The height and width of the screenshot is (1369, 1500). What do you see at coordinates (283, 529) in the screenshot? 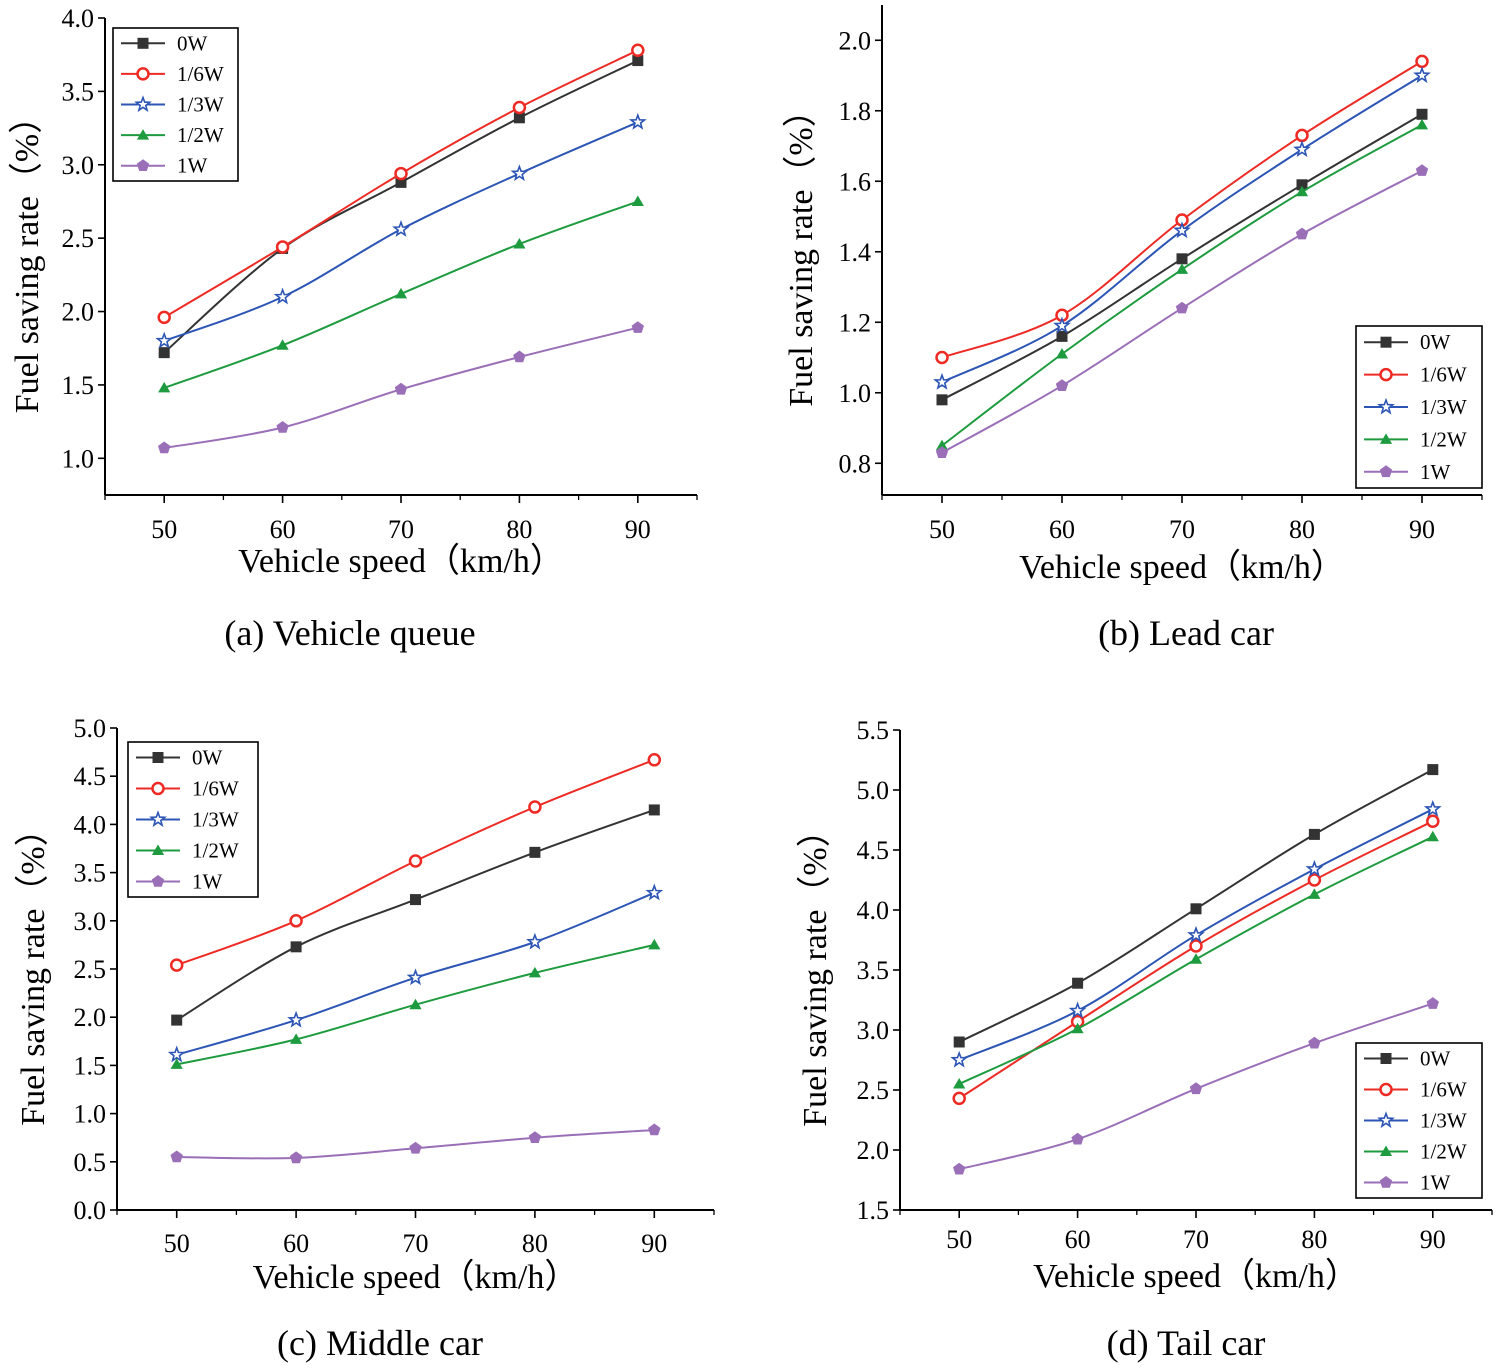
I see `x-tick-label: 60` at bounding box center [283, 529].